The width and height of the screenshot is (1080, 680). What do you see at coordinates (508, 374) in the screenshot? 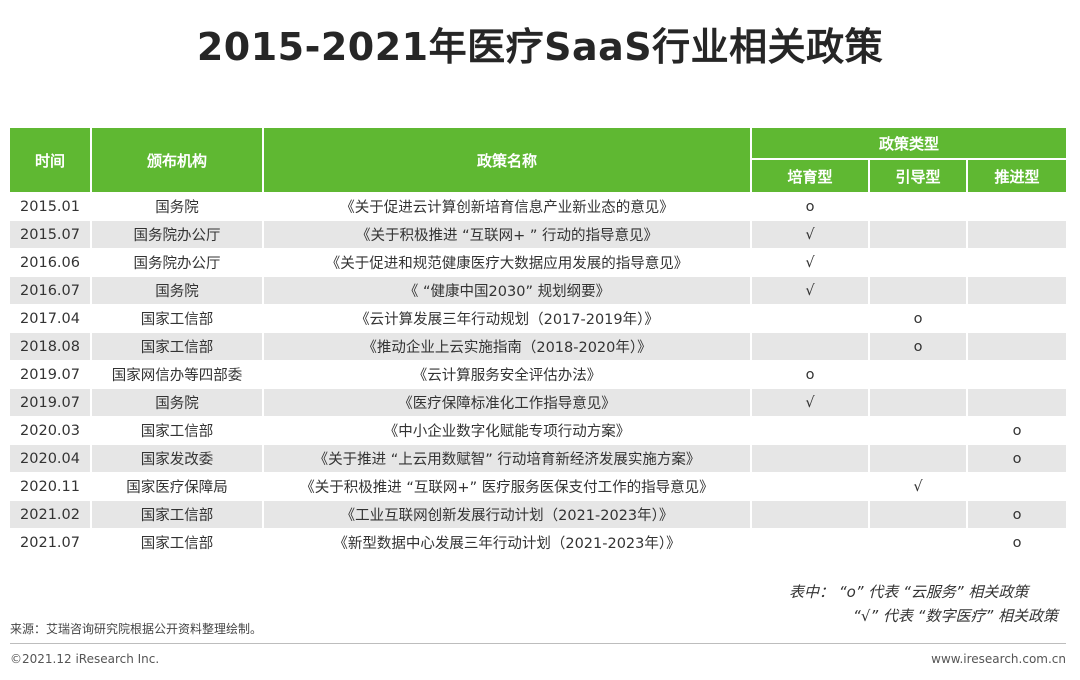
I see `cell-policy-name: 《云计算服务安全评估办法》` at bounding box center [508, 374].